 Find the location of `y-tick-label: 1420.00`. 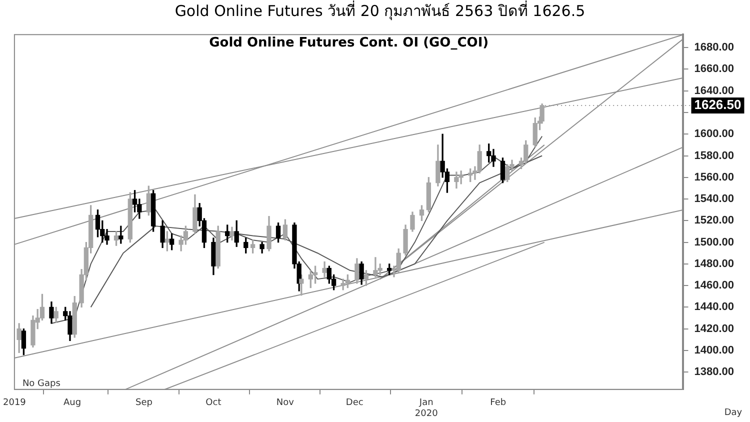

y-tick-label: 1420.00 is located at coordinates (714, 328).